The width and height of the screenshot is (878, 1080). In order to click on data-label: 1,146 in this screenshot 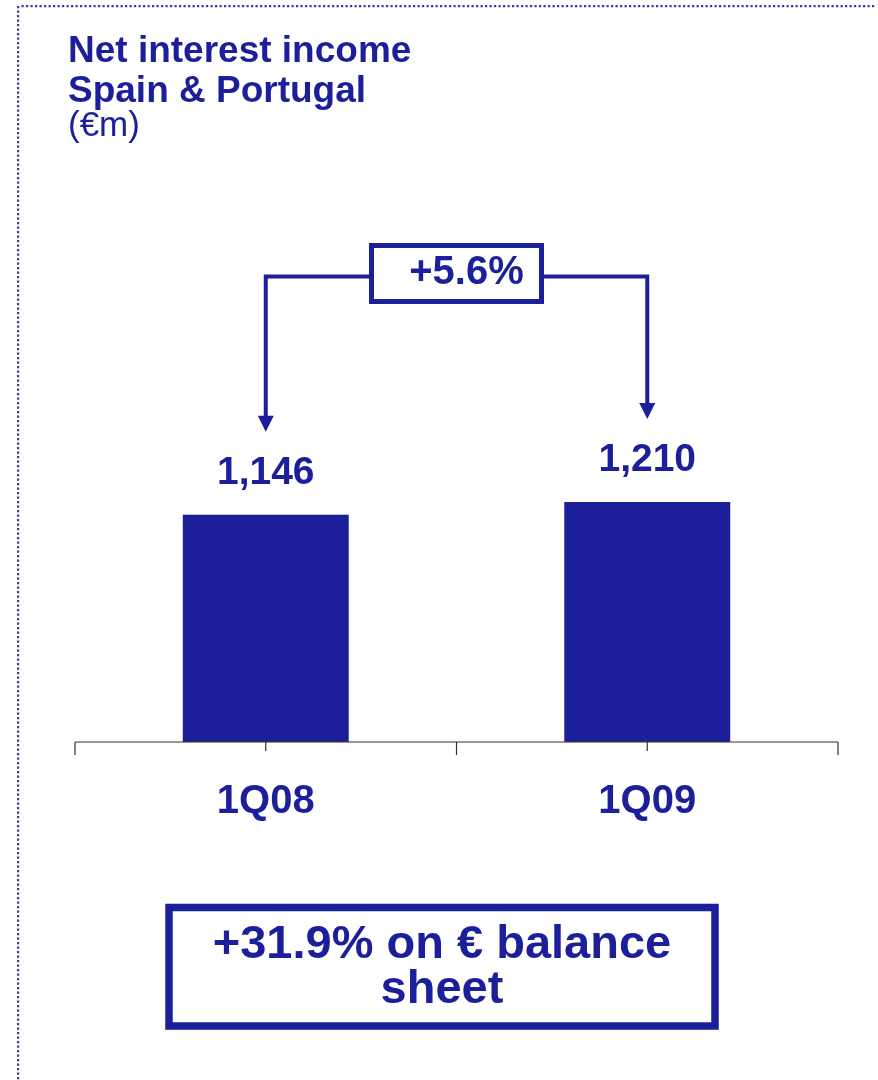, I will do `click(265, 470)`.